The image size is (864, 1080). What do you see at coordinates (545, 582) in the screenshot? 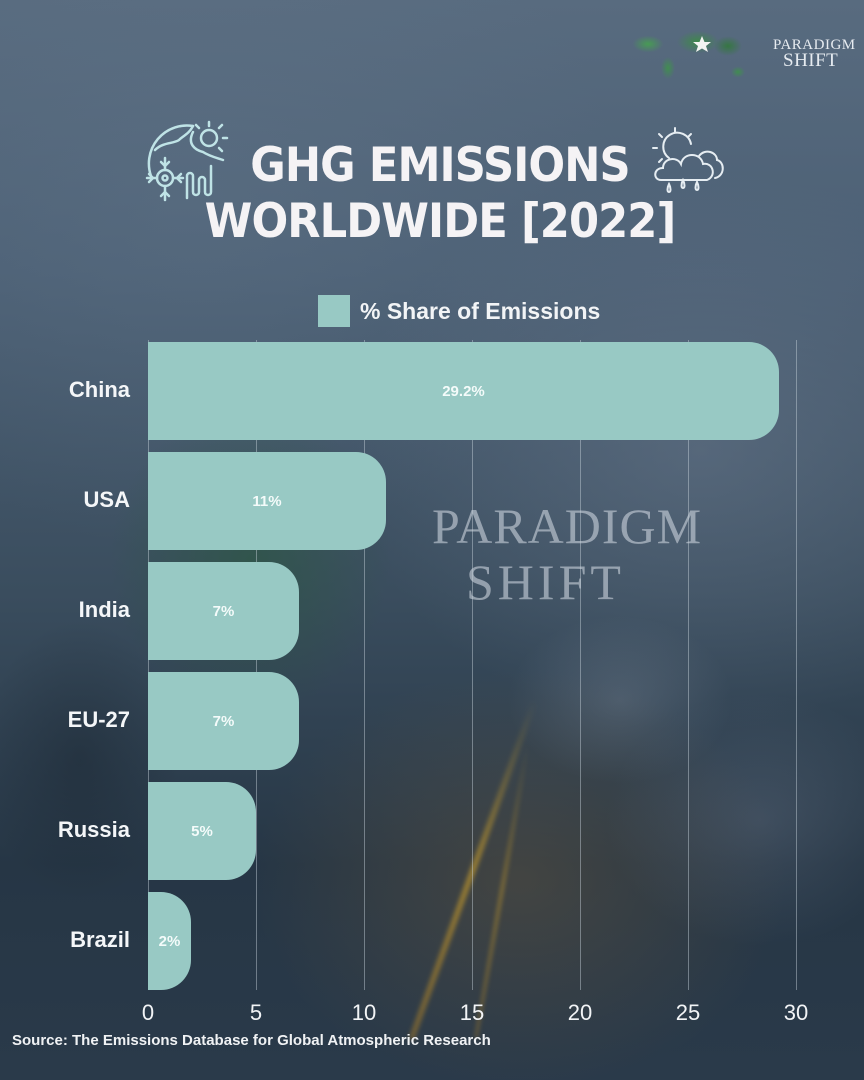
I see `watermark-line2: SHIFT` at bounding box center [545, 582].